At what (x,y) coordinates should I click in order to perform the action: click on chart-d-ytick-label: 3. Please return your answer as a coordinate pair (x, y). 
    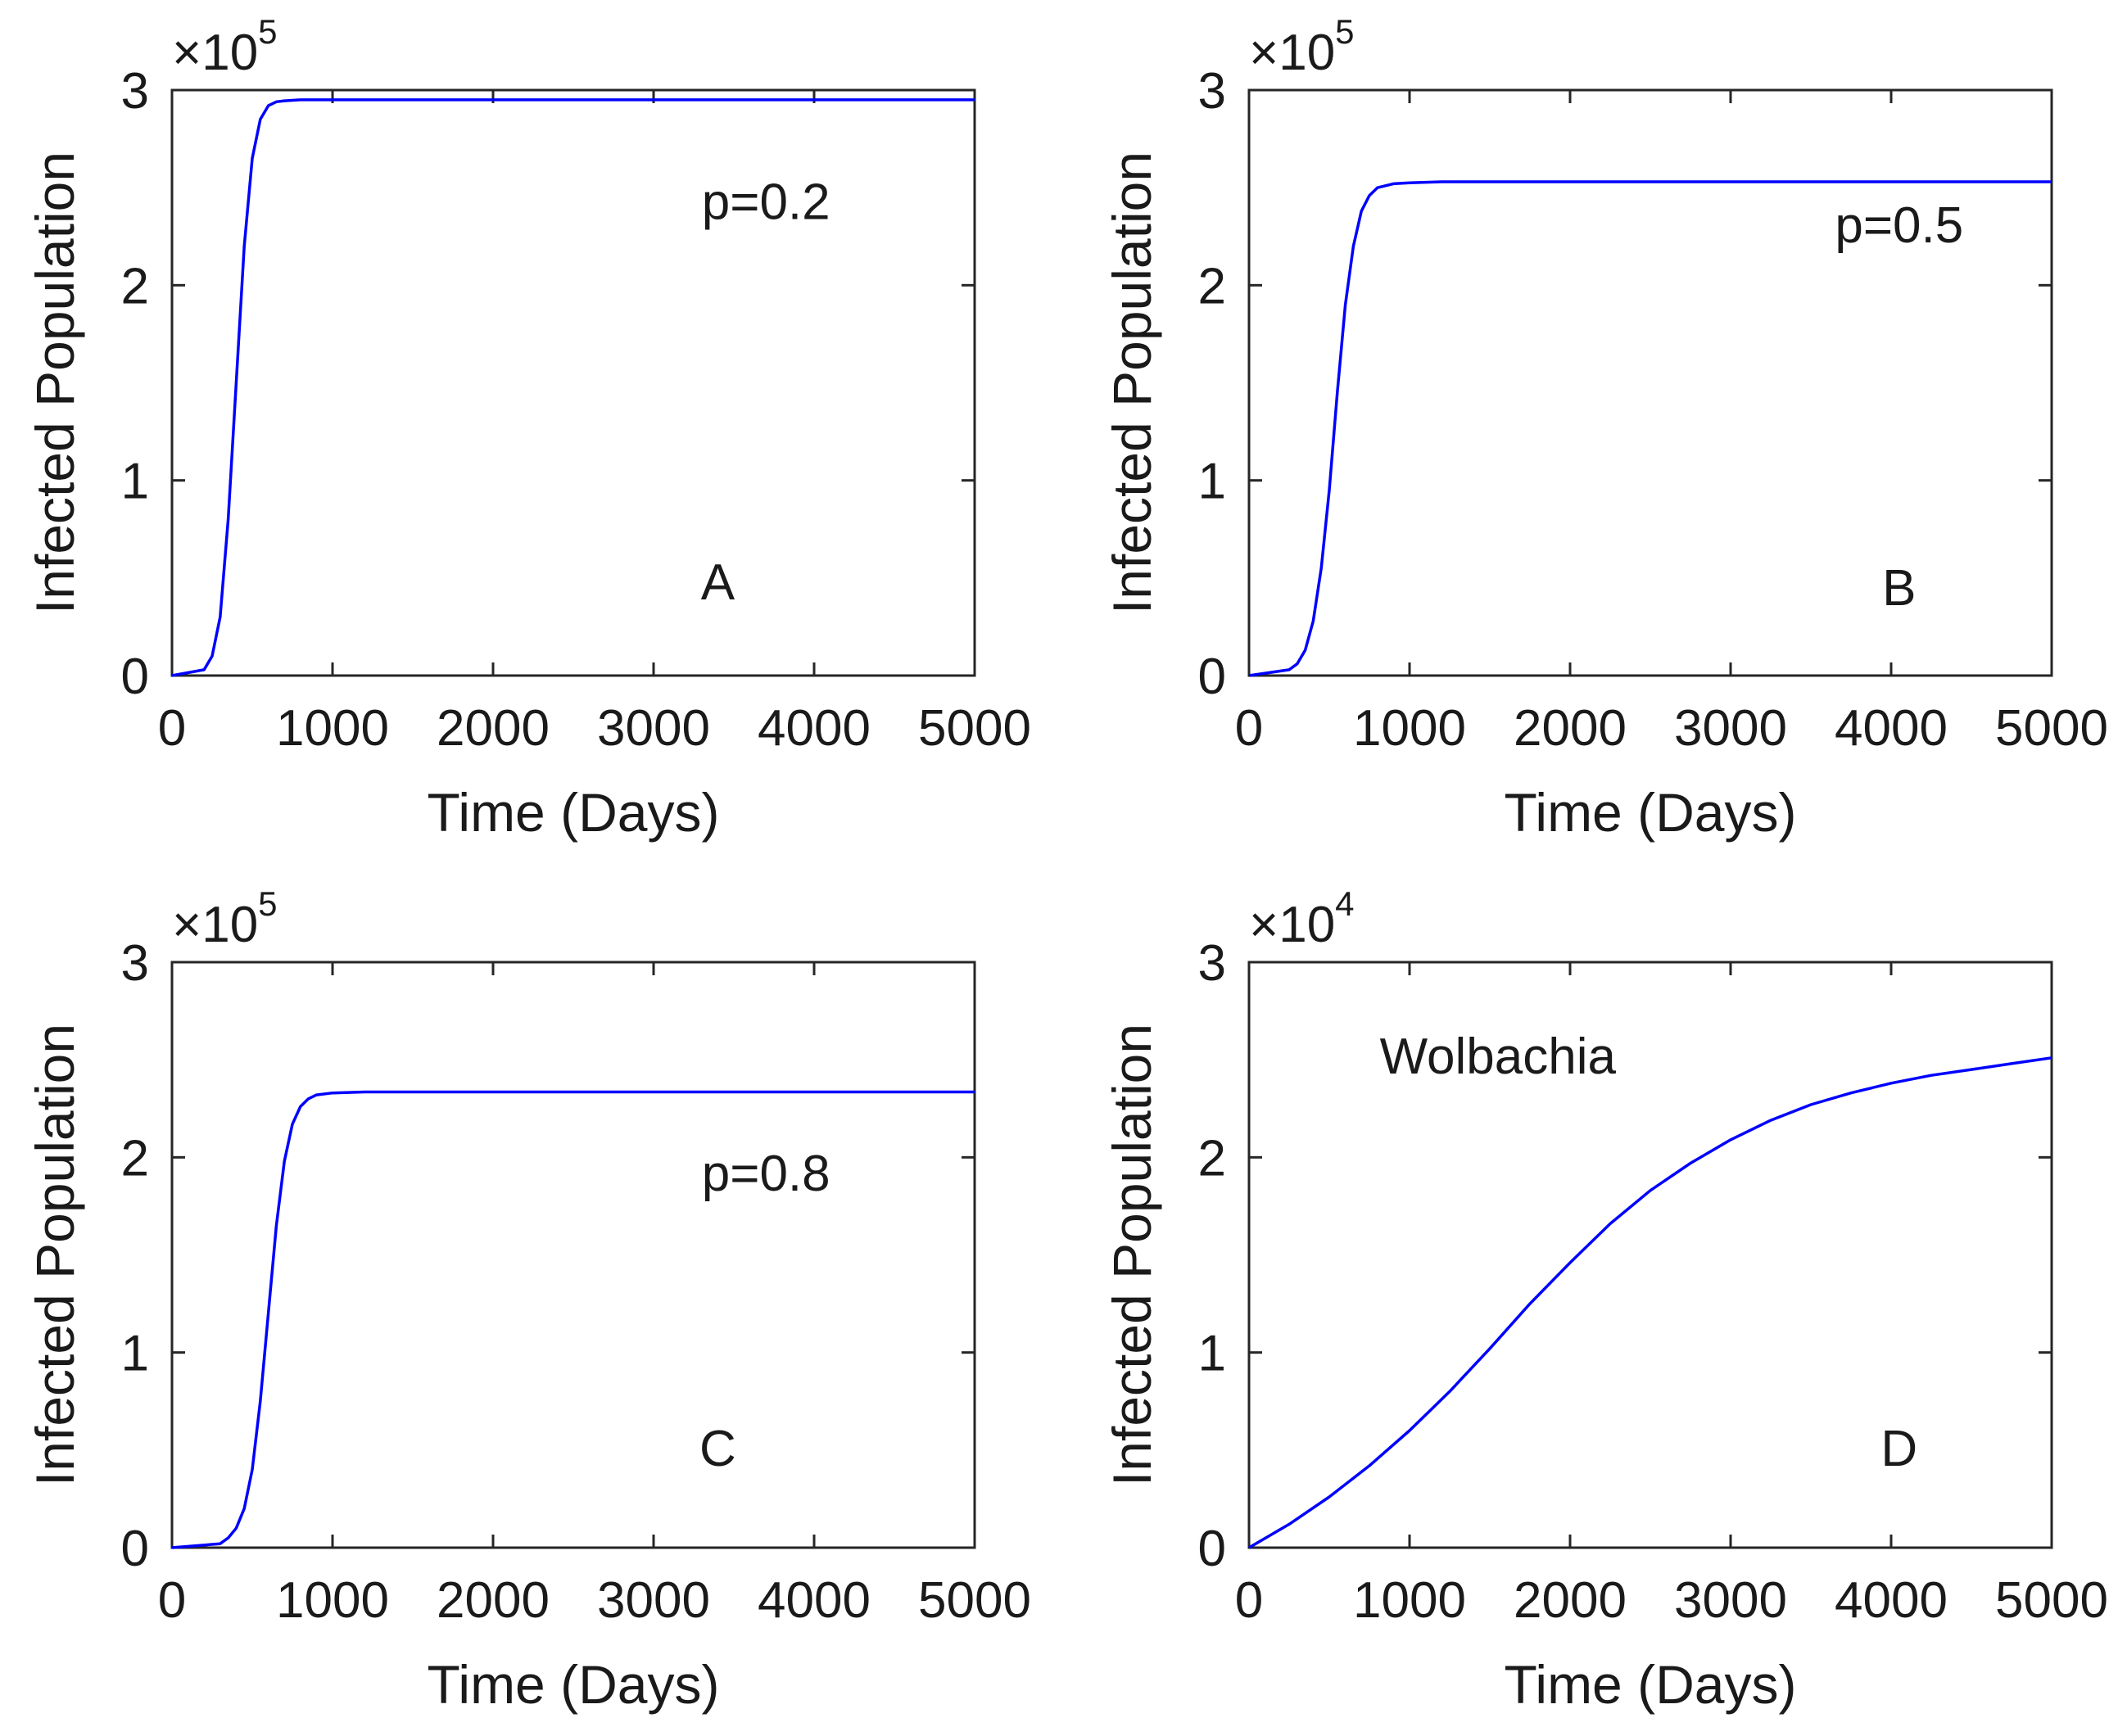
    Looking at the image, I should click on (1212, 963).